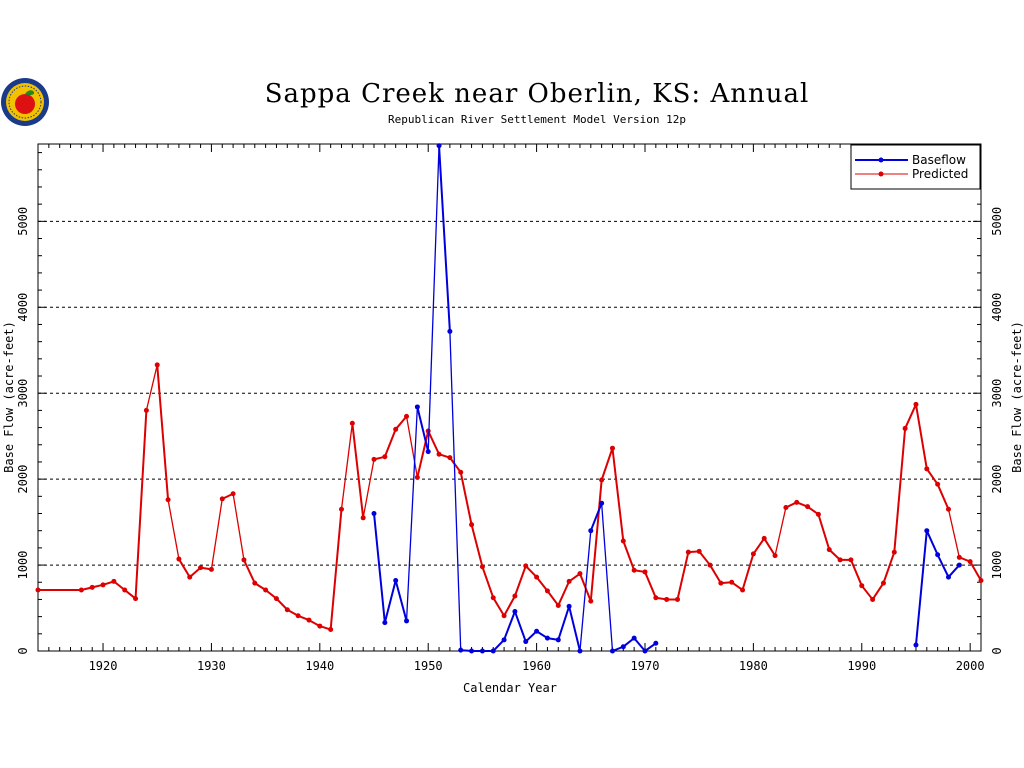  I want to click on y-axis-label-left: Base Flow (acre-feet), so click(9, 397).